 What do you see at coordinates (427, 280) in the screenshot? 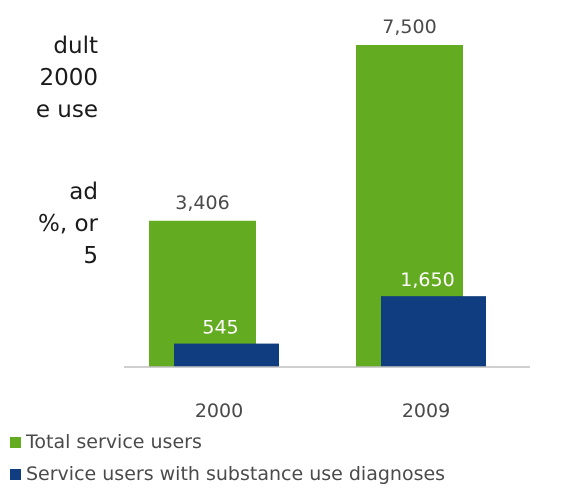
I see `data-label-substance-2009: 1,650` at bounding box center [427, 280].